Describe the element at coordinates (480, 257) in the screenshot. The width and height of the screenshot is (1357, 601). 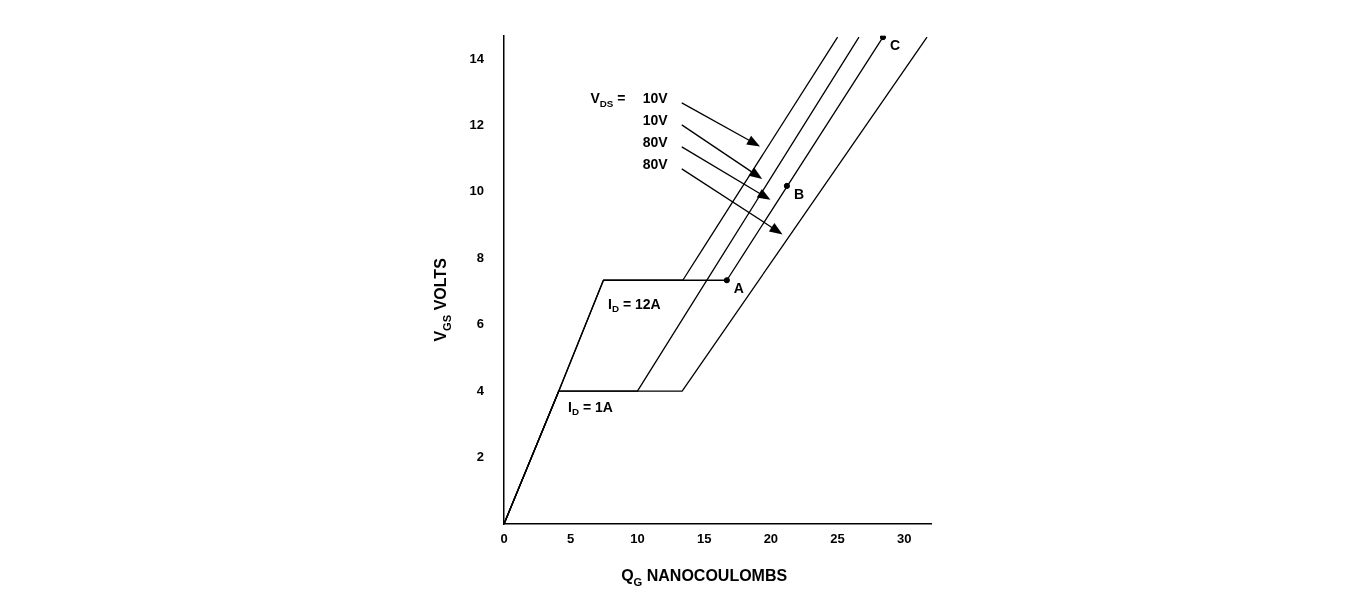
I see `y-tick-label: 8` at that location.